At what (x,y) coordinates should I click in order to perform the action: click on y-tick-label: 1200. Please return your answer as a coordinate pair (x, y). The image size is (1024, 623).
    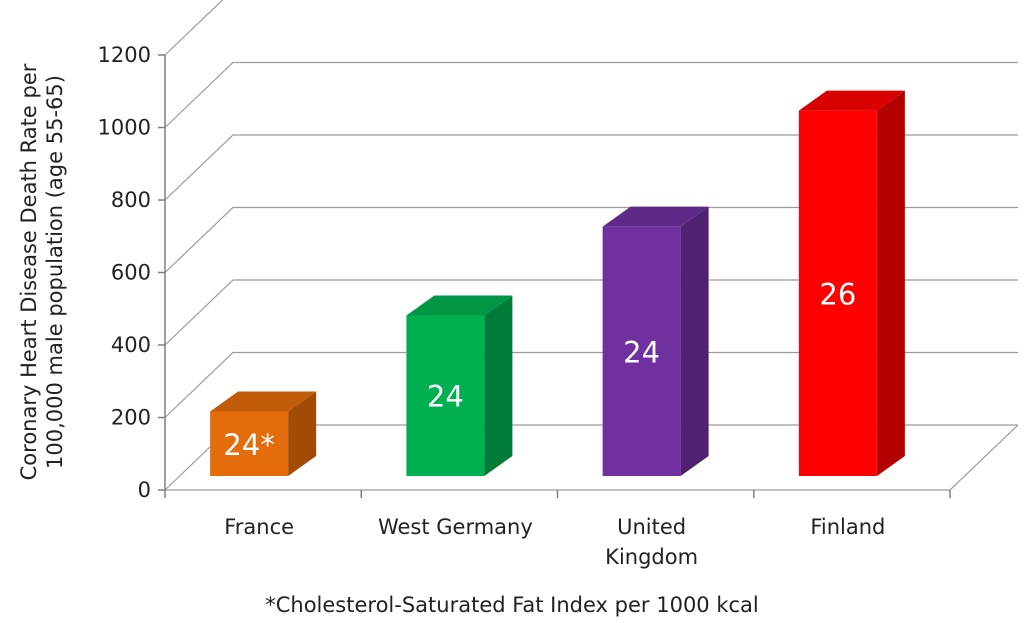
    Looking at the image, I should click on (124, 55).